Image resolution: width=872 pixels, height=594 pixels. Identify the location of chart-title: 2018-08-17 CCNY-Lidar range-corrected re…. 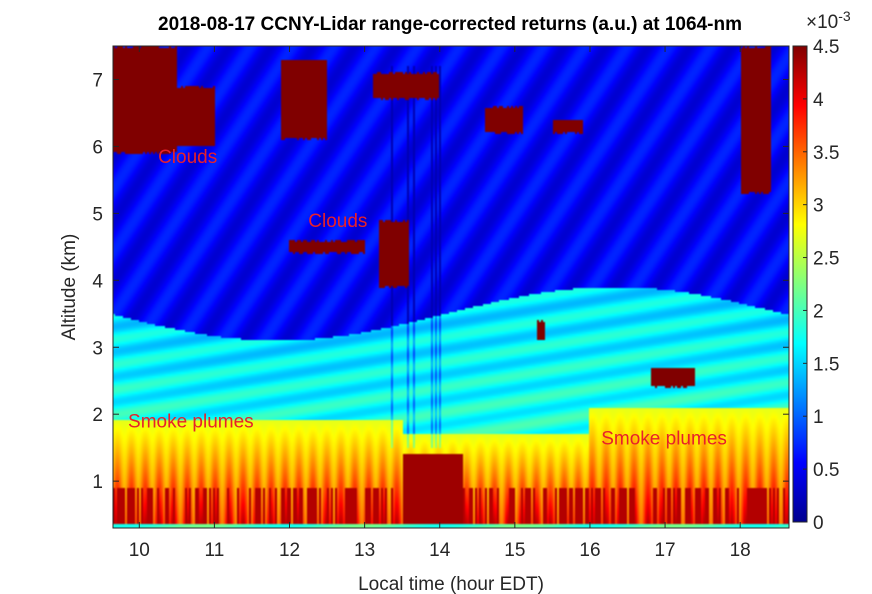
(450, 24).